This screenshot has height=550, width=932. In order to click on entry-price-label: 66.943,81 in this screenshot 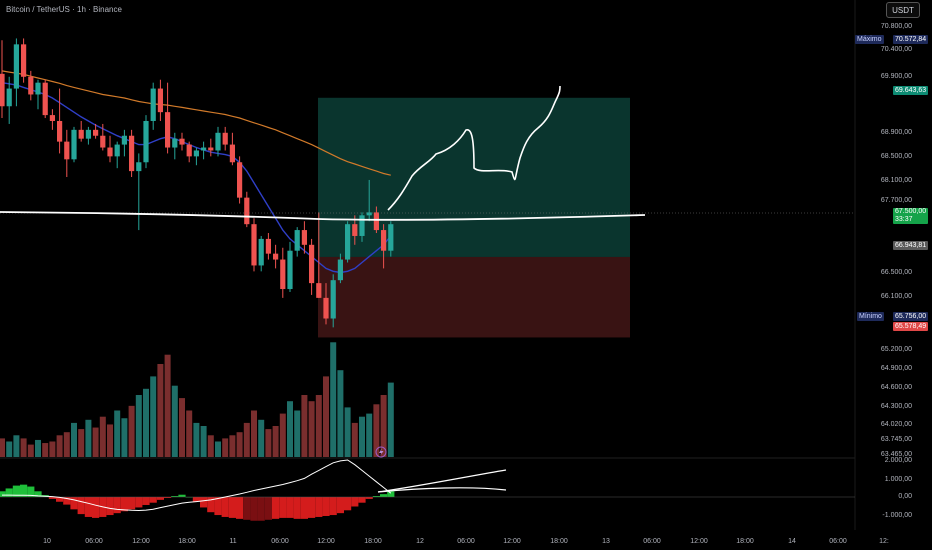, I will do `click(910, 245)`.